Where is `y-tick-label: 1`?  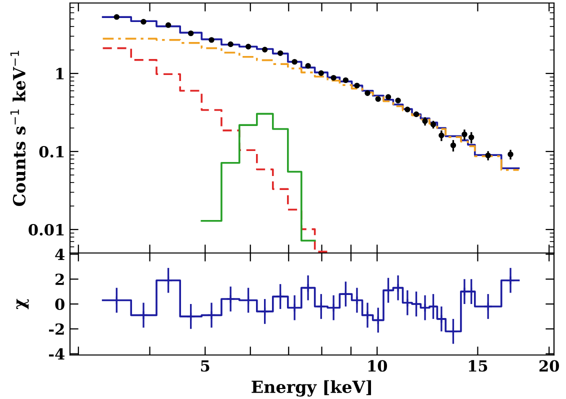
y-tick-label: 1 is located at coordinates (60, 74).